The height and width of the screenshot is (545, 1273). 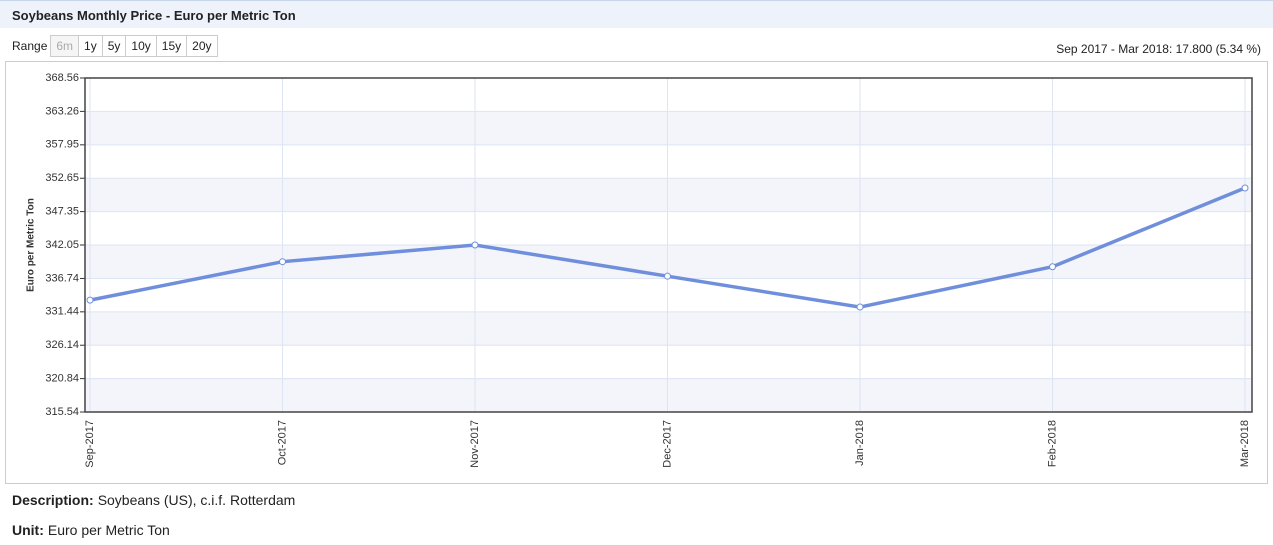 I want to click on y-tick-label: 352.65, so click(x=62, y=178).